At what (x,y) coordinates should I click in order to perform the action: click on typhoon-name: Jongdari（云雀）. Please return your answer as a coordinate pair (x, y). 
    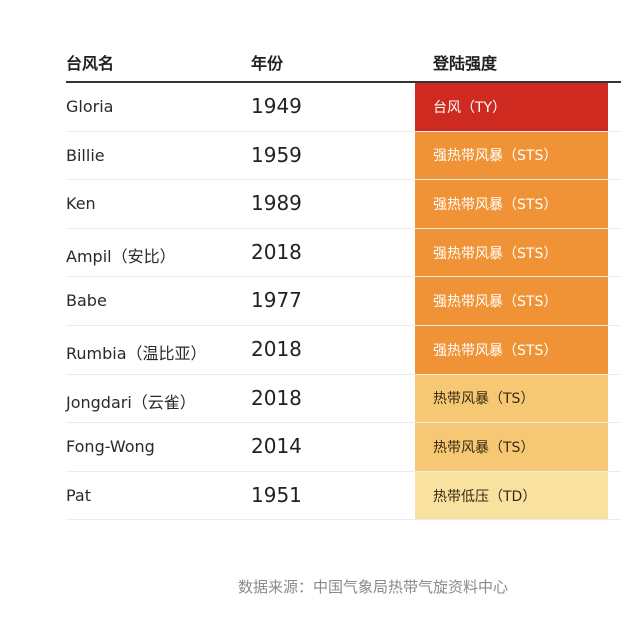
    Looking at the image, I should click on (131, 402).